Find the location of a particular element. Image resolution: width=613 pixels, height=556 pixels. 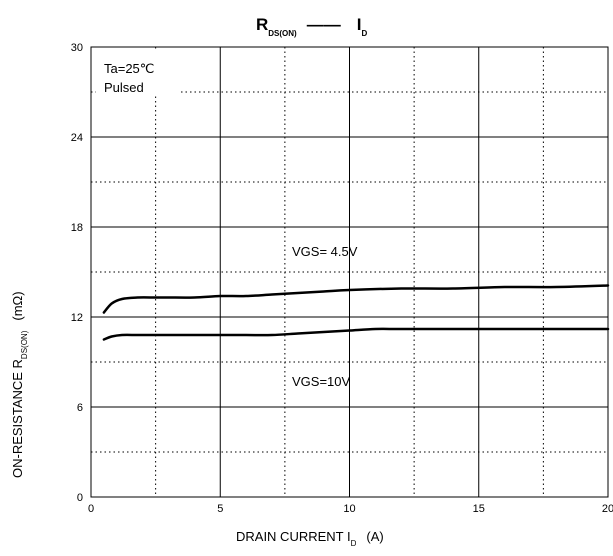

y-axis-label-sub: DS(ON) is located at coordinates (24, 344).